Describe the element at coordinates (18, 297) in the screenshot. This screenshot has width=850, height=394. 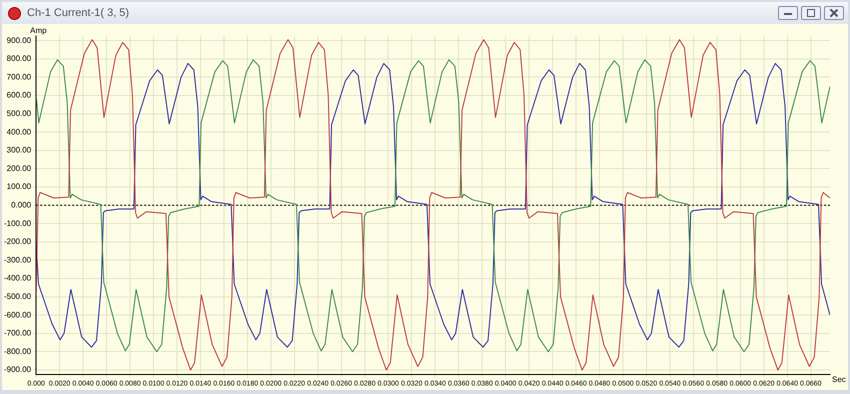
I see `y-tick-label: -500.00` at that location.